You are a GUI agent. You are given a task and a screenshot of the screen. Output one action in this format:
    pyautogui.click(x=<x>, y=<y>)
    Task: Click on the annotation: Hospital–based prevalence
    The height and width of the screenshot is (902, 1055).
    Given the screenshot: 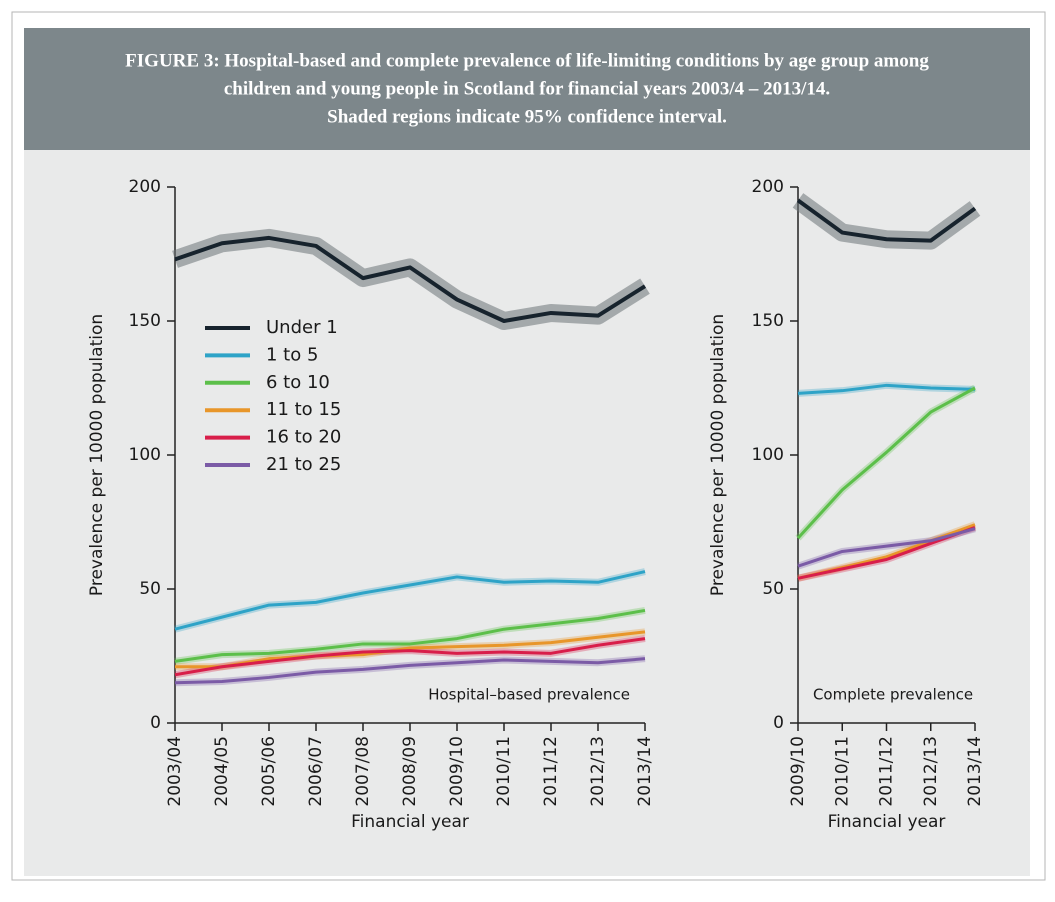 What is the action you would take?
    pyautogui.click(x=529, y=695)
    